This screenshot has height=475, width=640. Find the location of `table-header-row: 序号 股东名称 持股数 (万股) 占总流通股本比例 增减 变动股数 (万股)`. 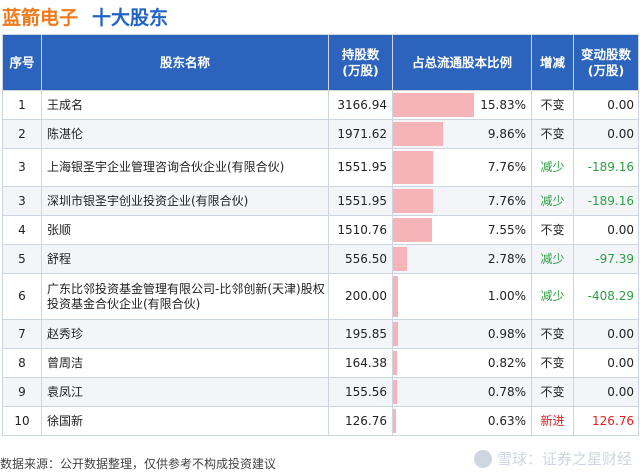

table-header-row: 序号 股东名称 持股数 (万股) 占总流通股本比例 增减 变动股数 (万股) is located at coordinates (320, 62).